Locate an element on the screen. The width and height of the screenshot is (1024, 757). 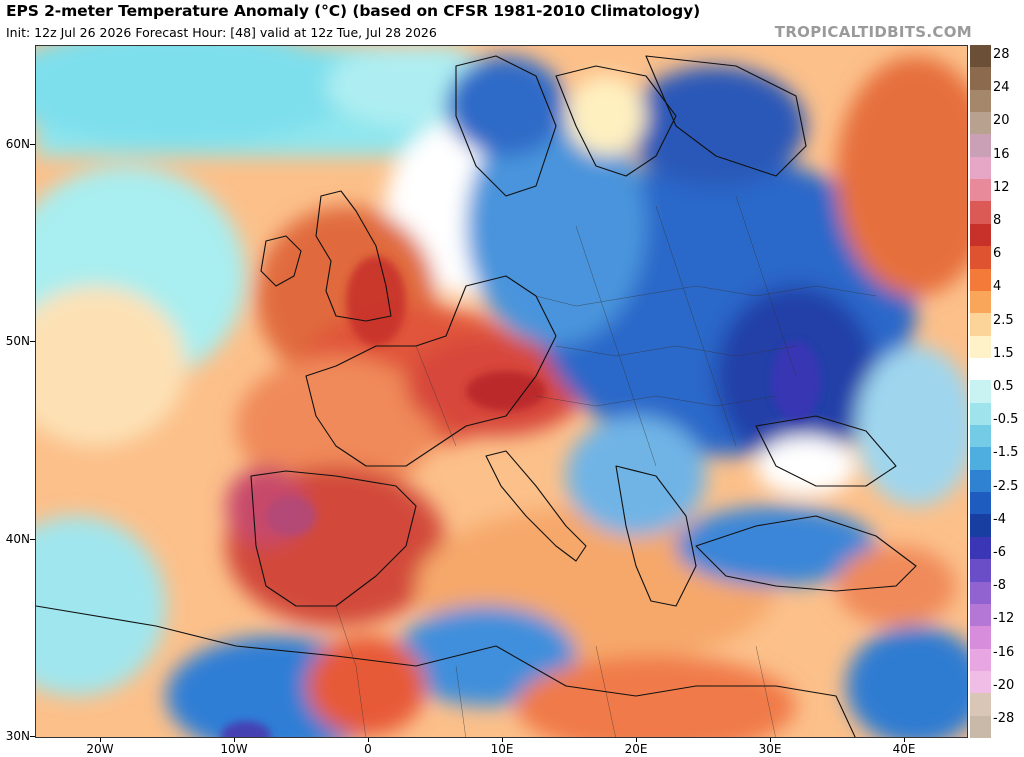
lon-label-40e: 40E is located at coordinates (904, 749).